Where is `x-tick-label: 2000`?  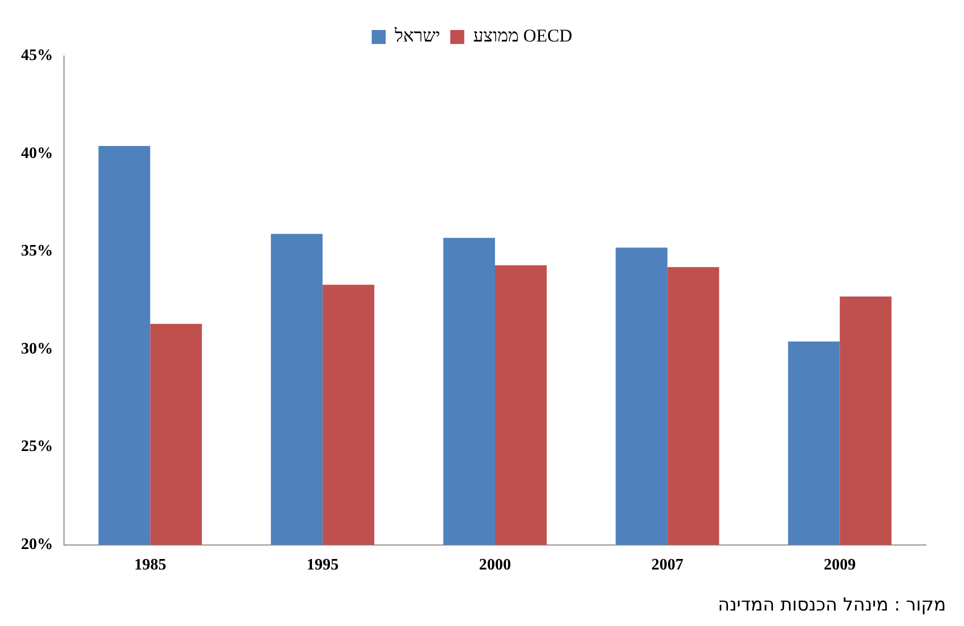
x-tick-label: 2000 is located at coordinates (495, 565).